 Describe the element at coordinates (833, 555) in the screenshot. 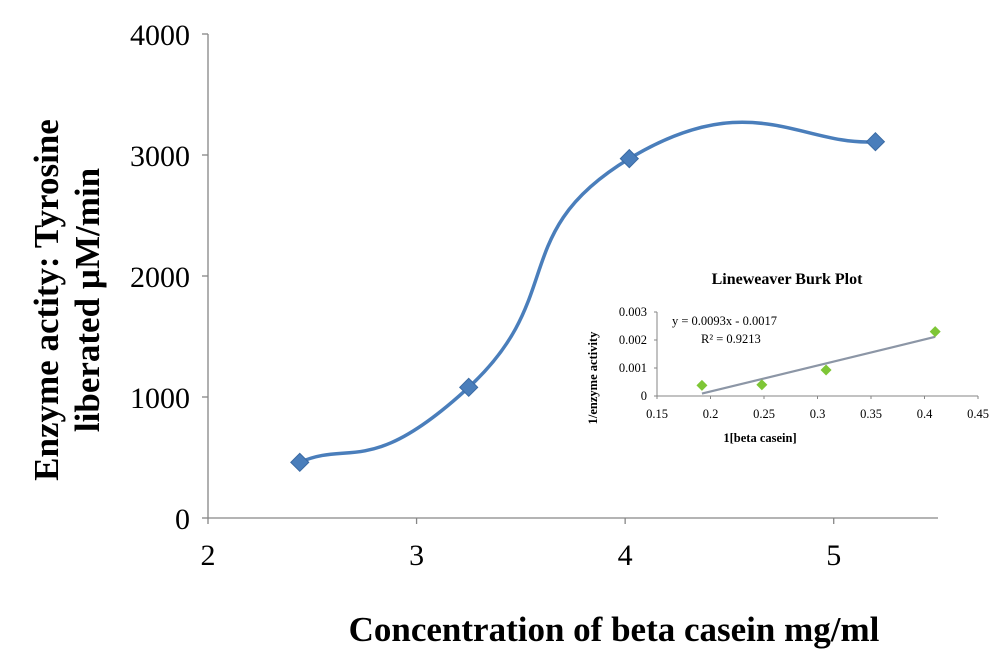

I see `x-tick-label: 5` at that location.